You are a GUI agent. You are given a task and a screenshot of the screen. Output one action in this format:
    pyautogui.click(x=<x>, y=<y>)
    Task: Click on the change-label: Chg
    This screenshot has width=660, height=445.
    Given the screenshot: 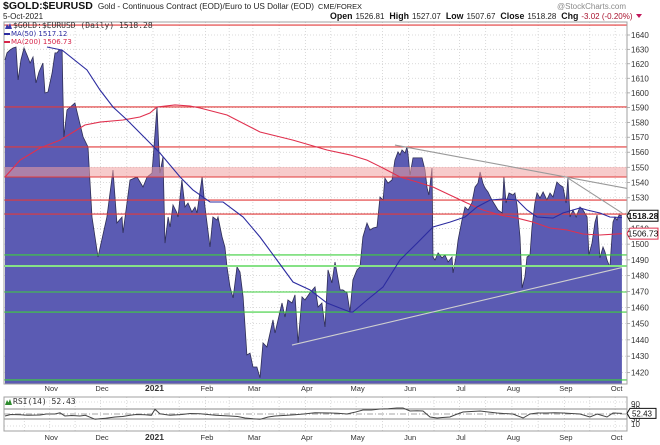 What is the action you would take?
    pyautogui.click(x=570, y=16)
    